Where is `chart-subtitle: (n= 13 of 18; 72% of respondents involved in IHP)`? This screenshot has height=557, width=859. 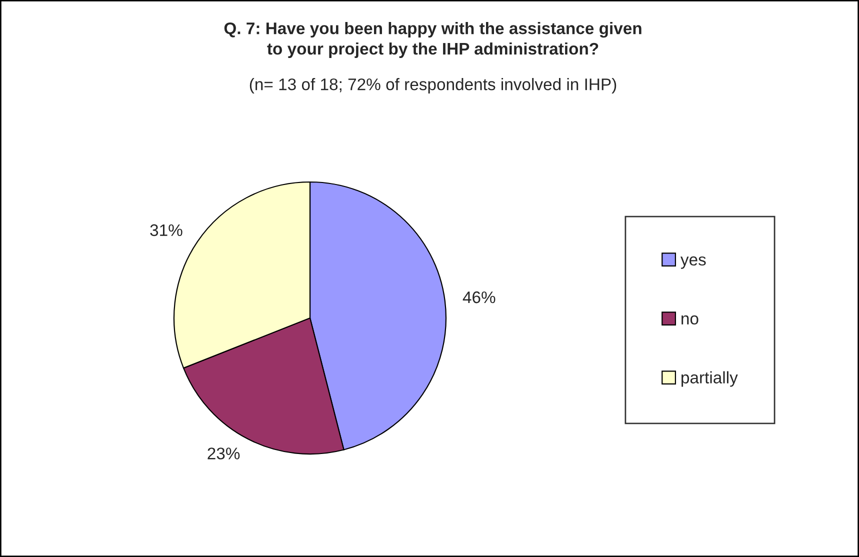 chart-subtitle: (n= 13 of 18; 72% of respondents involved in IHP) is located at coordinates (433, 86).